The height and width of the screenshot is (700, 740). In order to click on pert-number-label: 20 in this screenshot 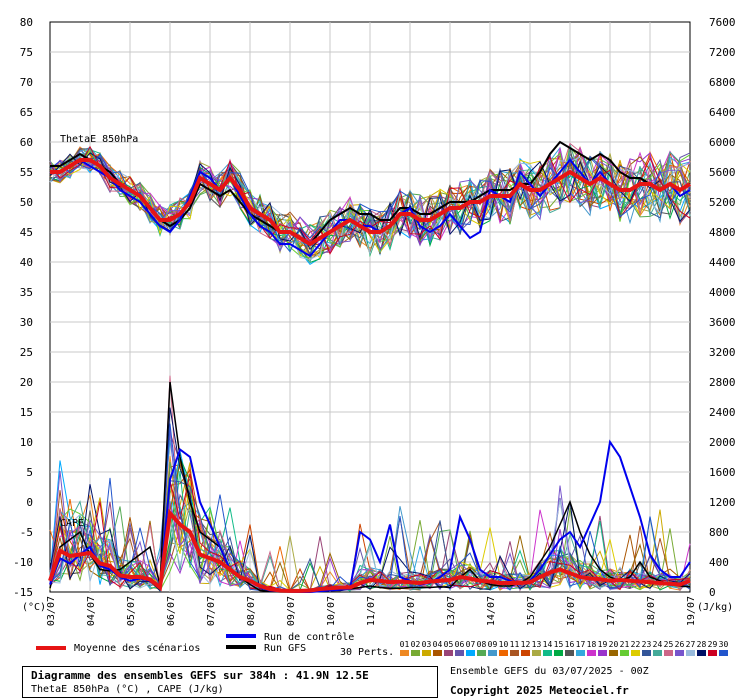, I will do `click(614, 644)`.